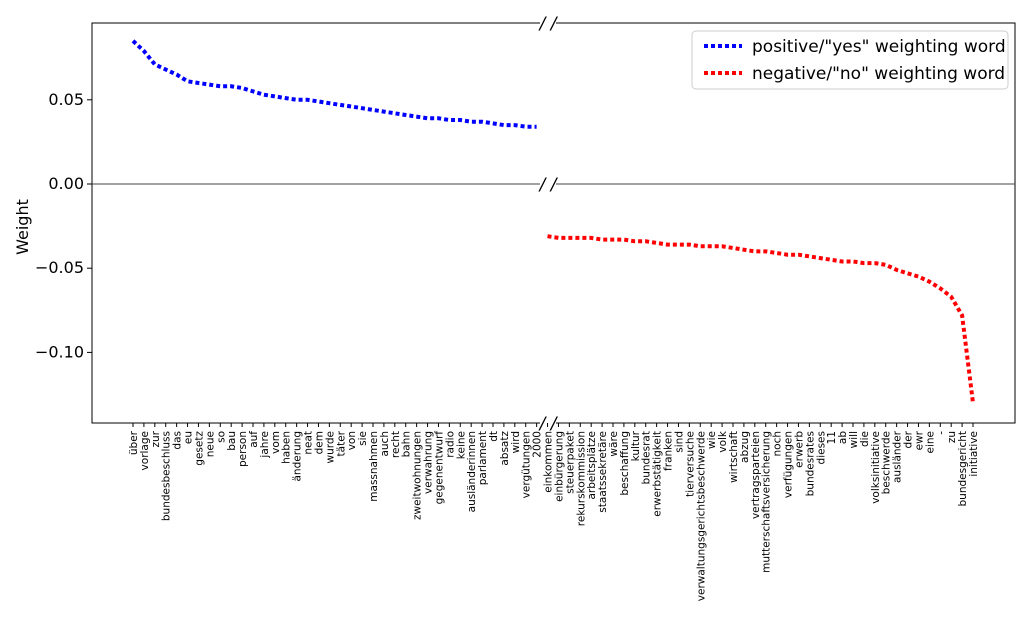 Image resolution: width=1030 pixels, height=642 pixels. Describe the element at coordinates (167, 476) in the screenshot. I see `x-tick-label: bundesbeschluss` at that location.